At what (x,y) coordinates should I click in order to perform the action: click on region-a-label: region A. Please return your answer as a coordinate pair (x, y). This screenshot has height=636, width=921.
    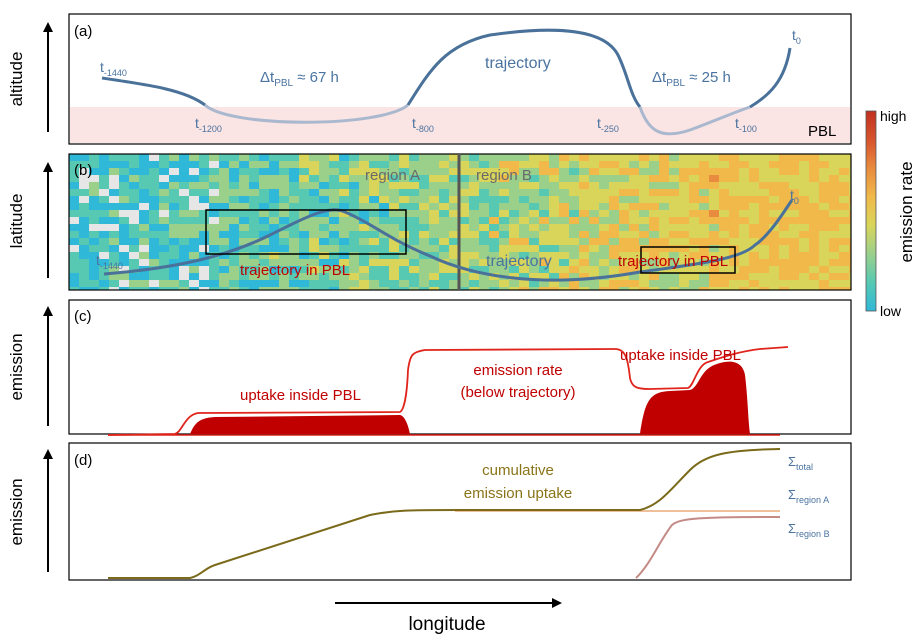
    Looking at the image, I should click on (392, 175).